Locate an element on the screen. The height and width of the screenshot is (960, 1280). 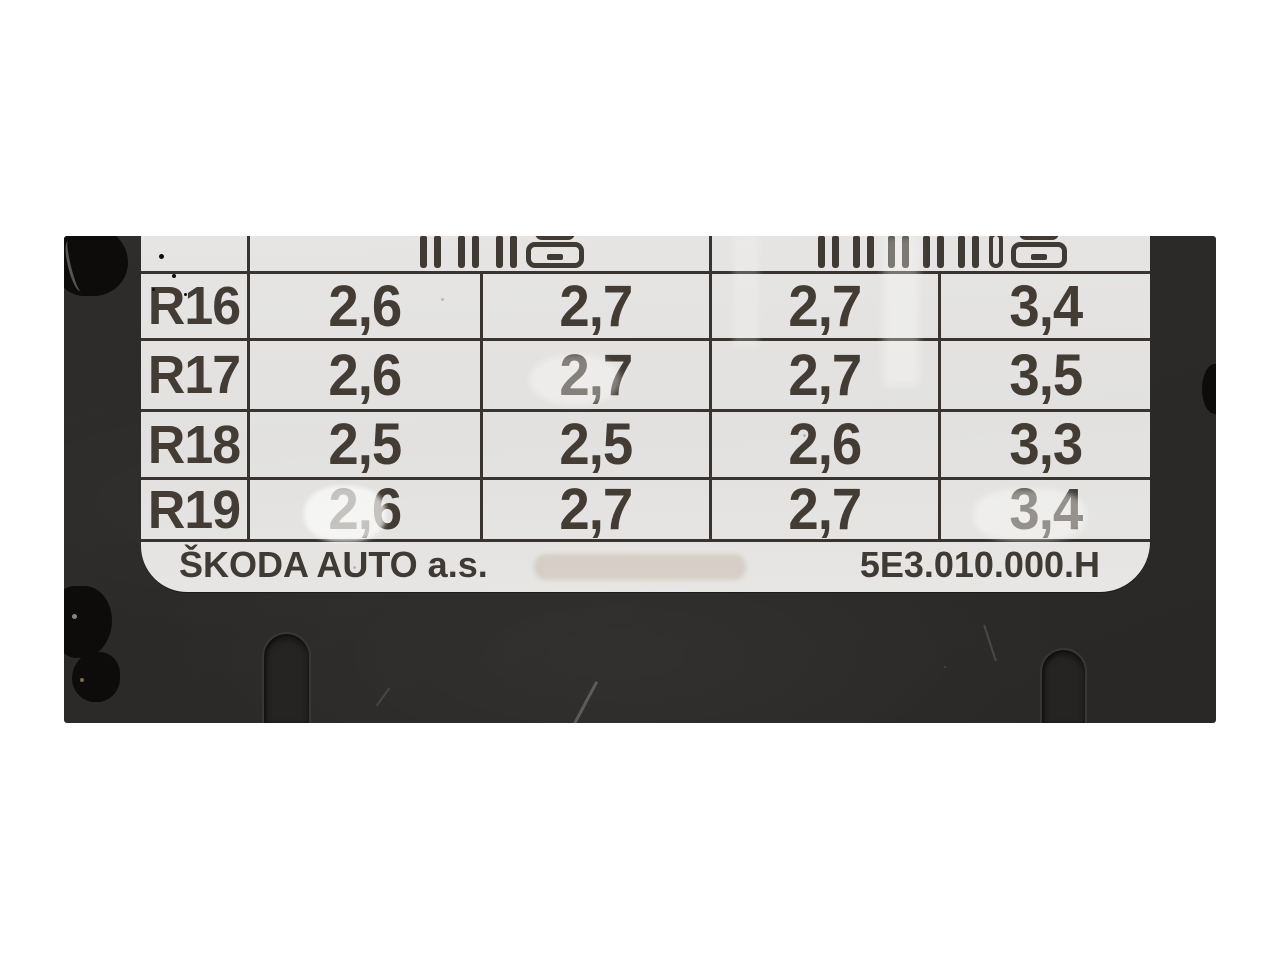
header-full-load-cell is located at coordinates (931, 255).